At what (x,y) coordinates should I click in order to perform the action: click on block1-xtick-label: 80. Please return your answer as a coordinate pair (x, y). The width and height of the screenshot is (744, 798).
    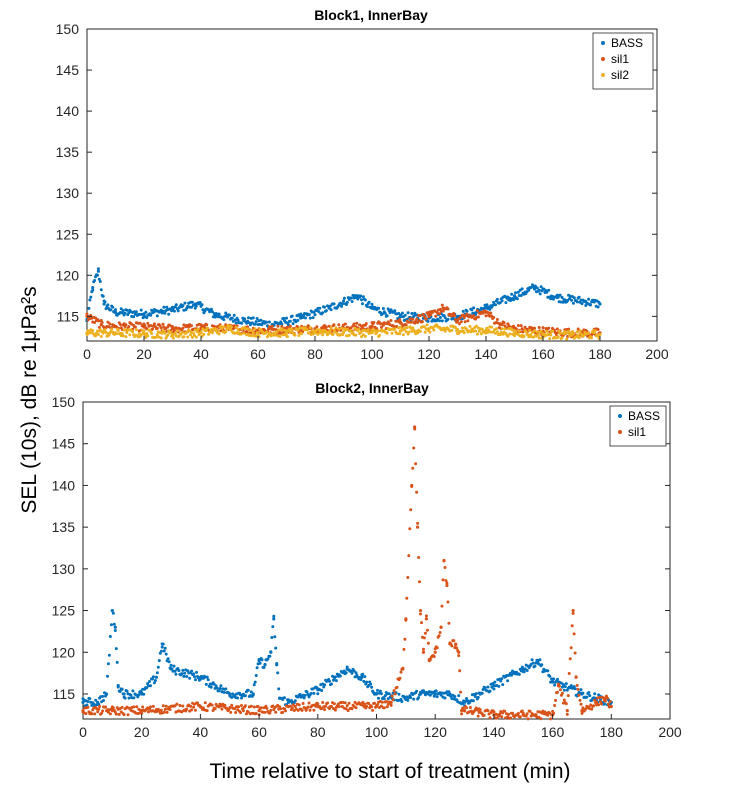
    Looking at the image, I should click on (315, 354).